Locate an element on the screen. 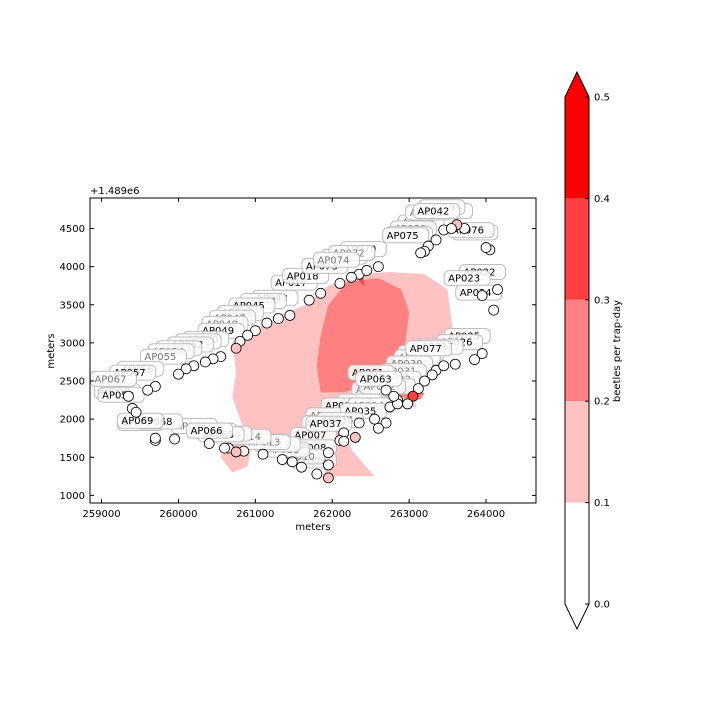 The height and width of the screenshot is (720, 720). trap-ap074: AP074 is located at coordinates (336, 259).